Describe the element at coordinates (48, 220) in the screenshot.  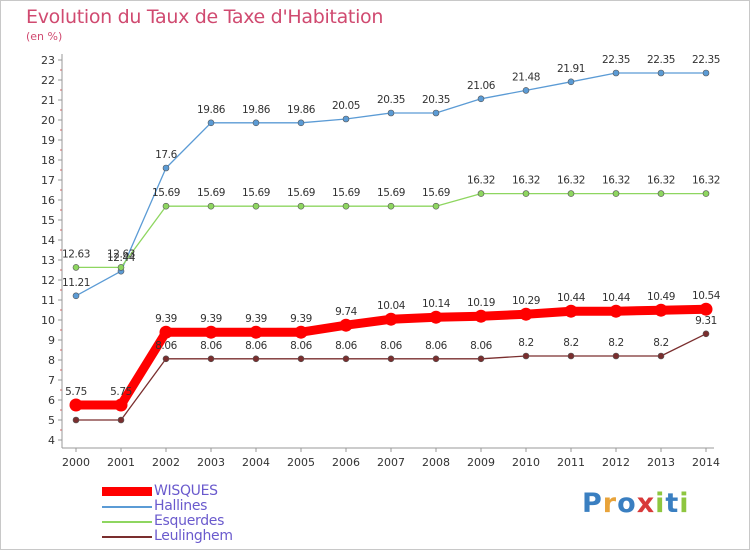
I see `y-tick-label: 15` at that location.